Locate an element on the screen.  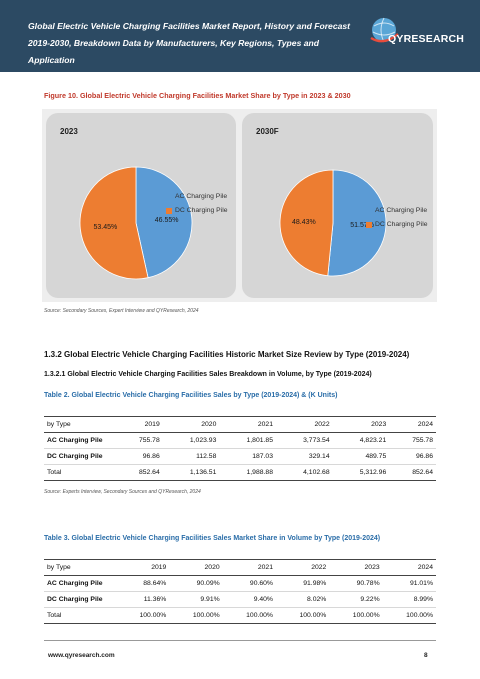
table-cell: 9.91% is located at coordinates (196, 599).